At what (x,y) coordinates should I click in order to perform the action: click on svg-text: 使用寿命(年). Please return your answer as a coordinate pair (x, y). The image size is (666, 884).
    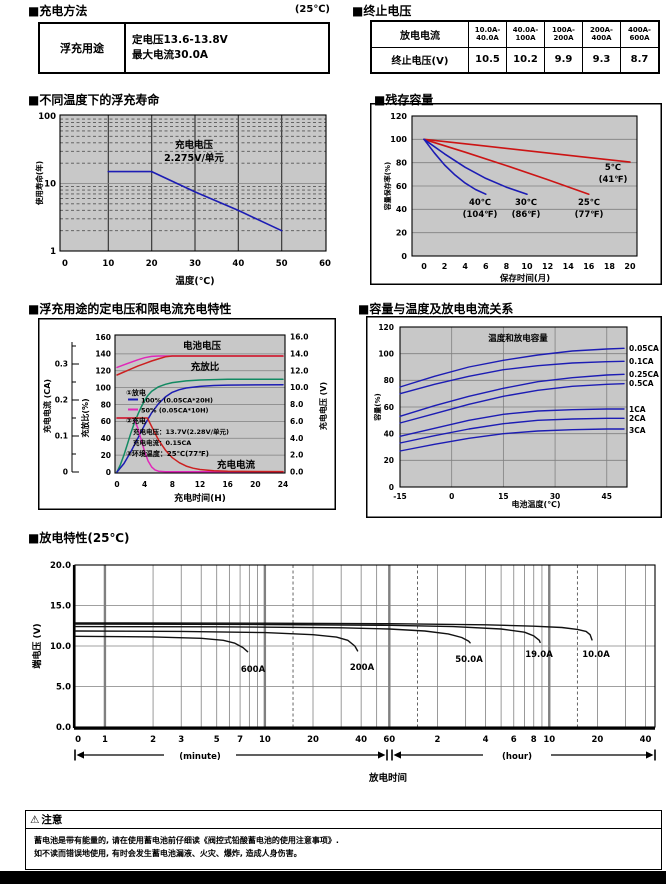
    Looking at the image, I should click on (39, 183).